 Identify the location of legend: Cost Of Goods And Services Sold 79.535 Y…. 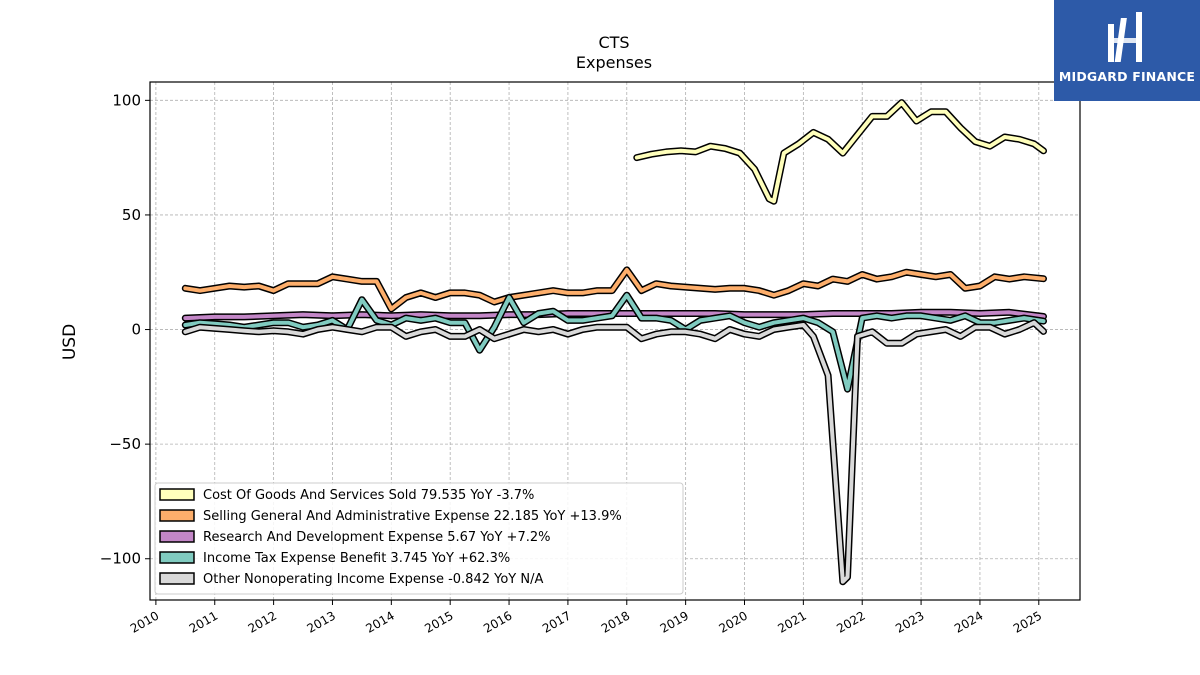
(419, 538).